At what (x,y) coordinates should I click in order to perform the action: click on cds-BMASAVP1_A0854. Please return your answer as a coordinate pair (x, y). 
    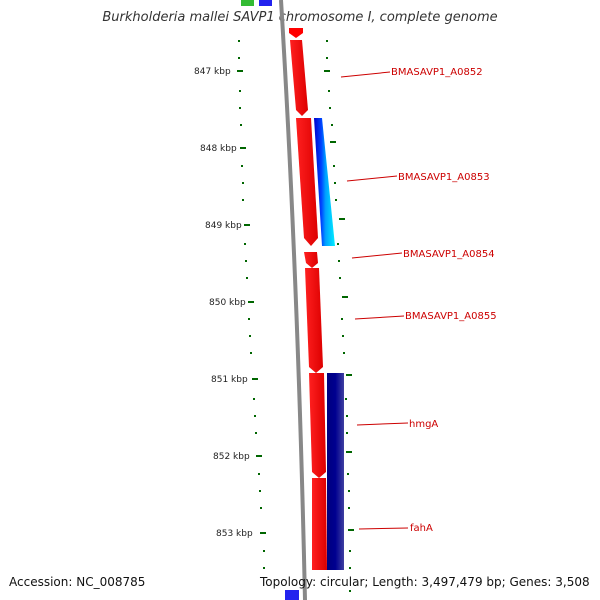
    Looking at the image, I should click on (311, 260).